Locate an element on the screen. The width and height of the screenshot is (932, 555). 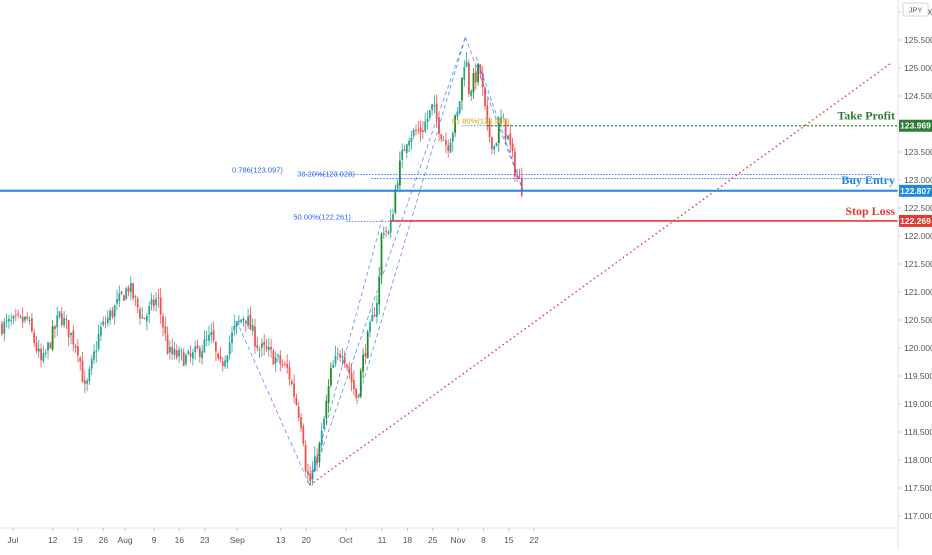
pattern-leg-cd2 is located at coordinates (499, 124).